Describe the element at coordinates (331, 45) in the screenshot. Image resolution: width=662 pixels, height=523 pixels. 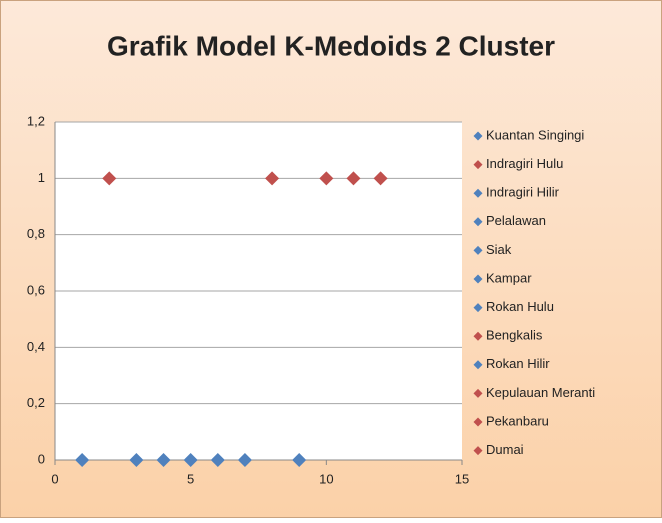
I see `chart-title: Grafik Model K-Medoids 2 Cluster` at that location.